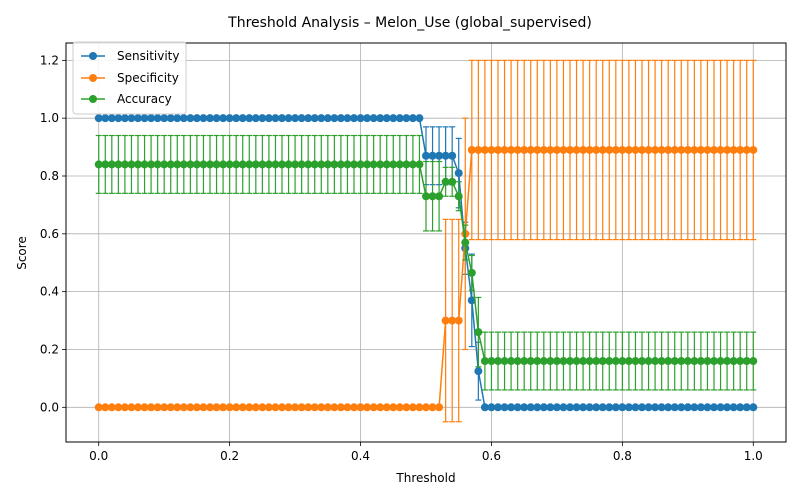 Image resolution: width=800 pixels, height=500 pixels. I want to click on legend-marker-accuracy, so click(93, 99).